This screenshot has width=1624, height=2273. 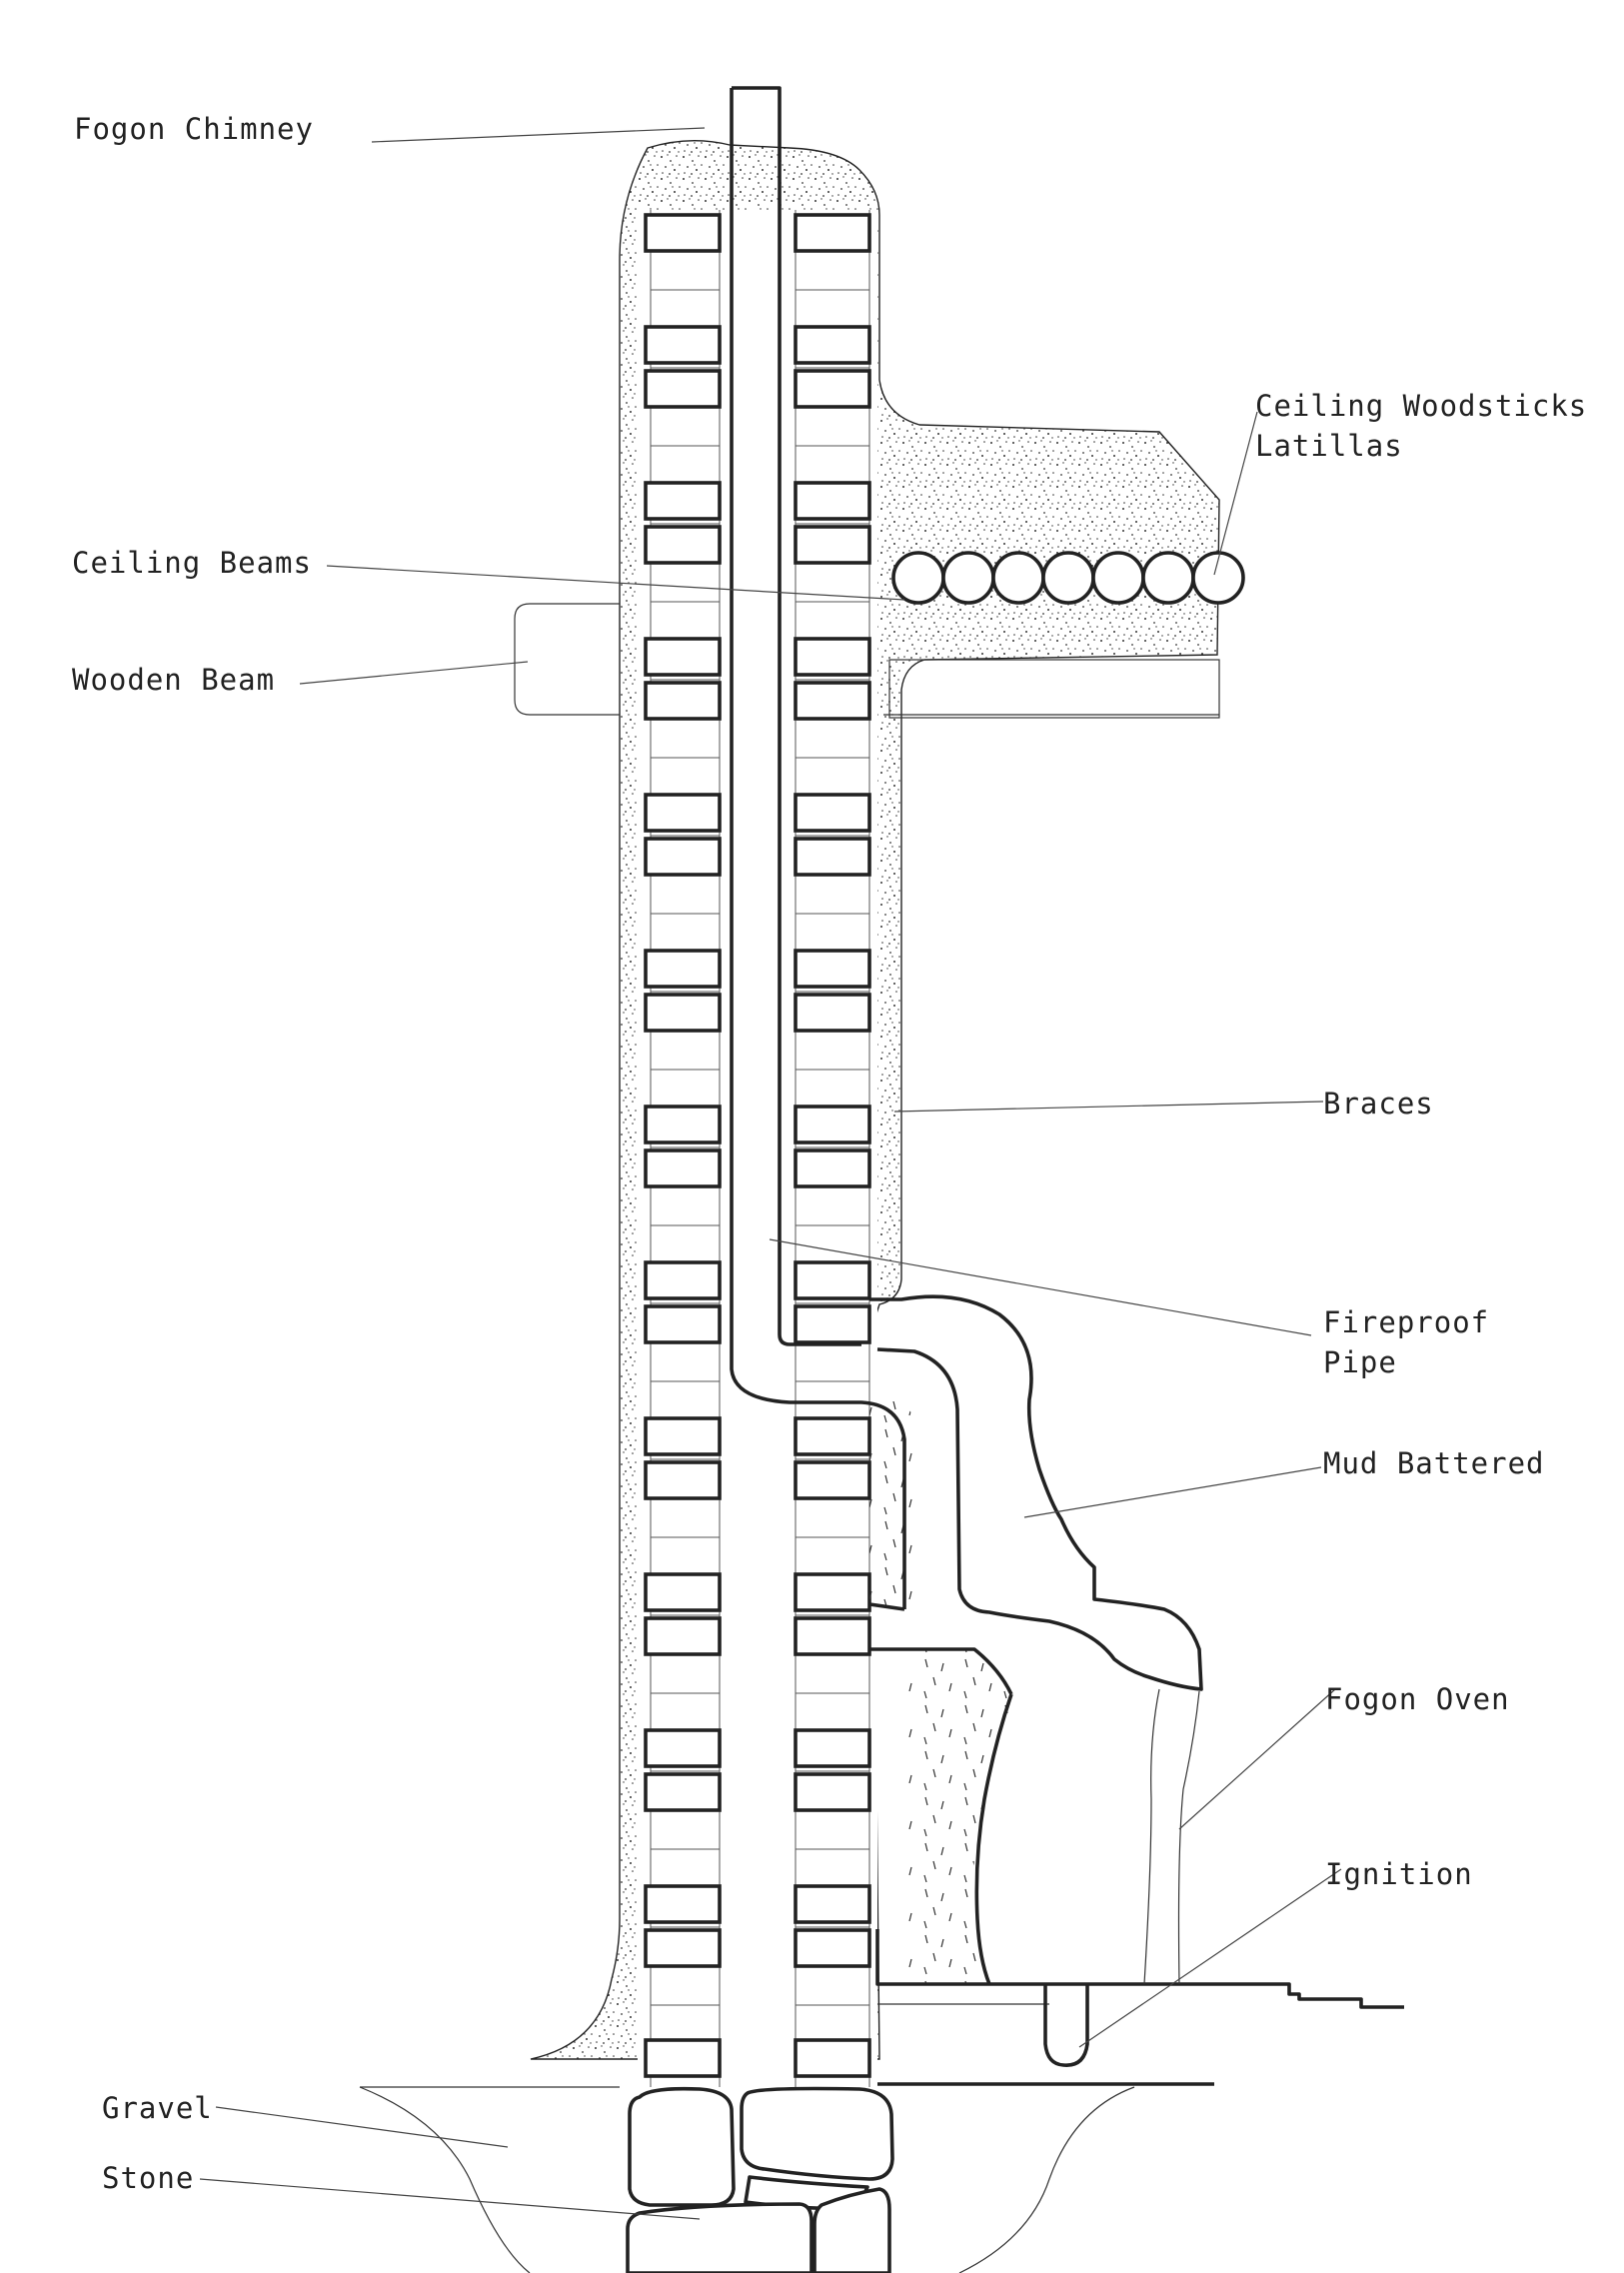 I want to click on label-fogon-oven: Fogon Oven, so click(x=1418, y=1699).